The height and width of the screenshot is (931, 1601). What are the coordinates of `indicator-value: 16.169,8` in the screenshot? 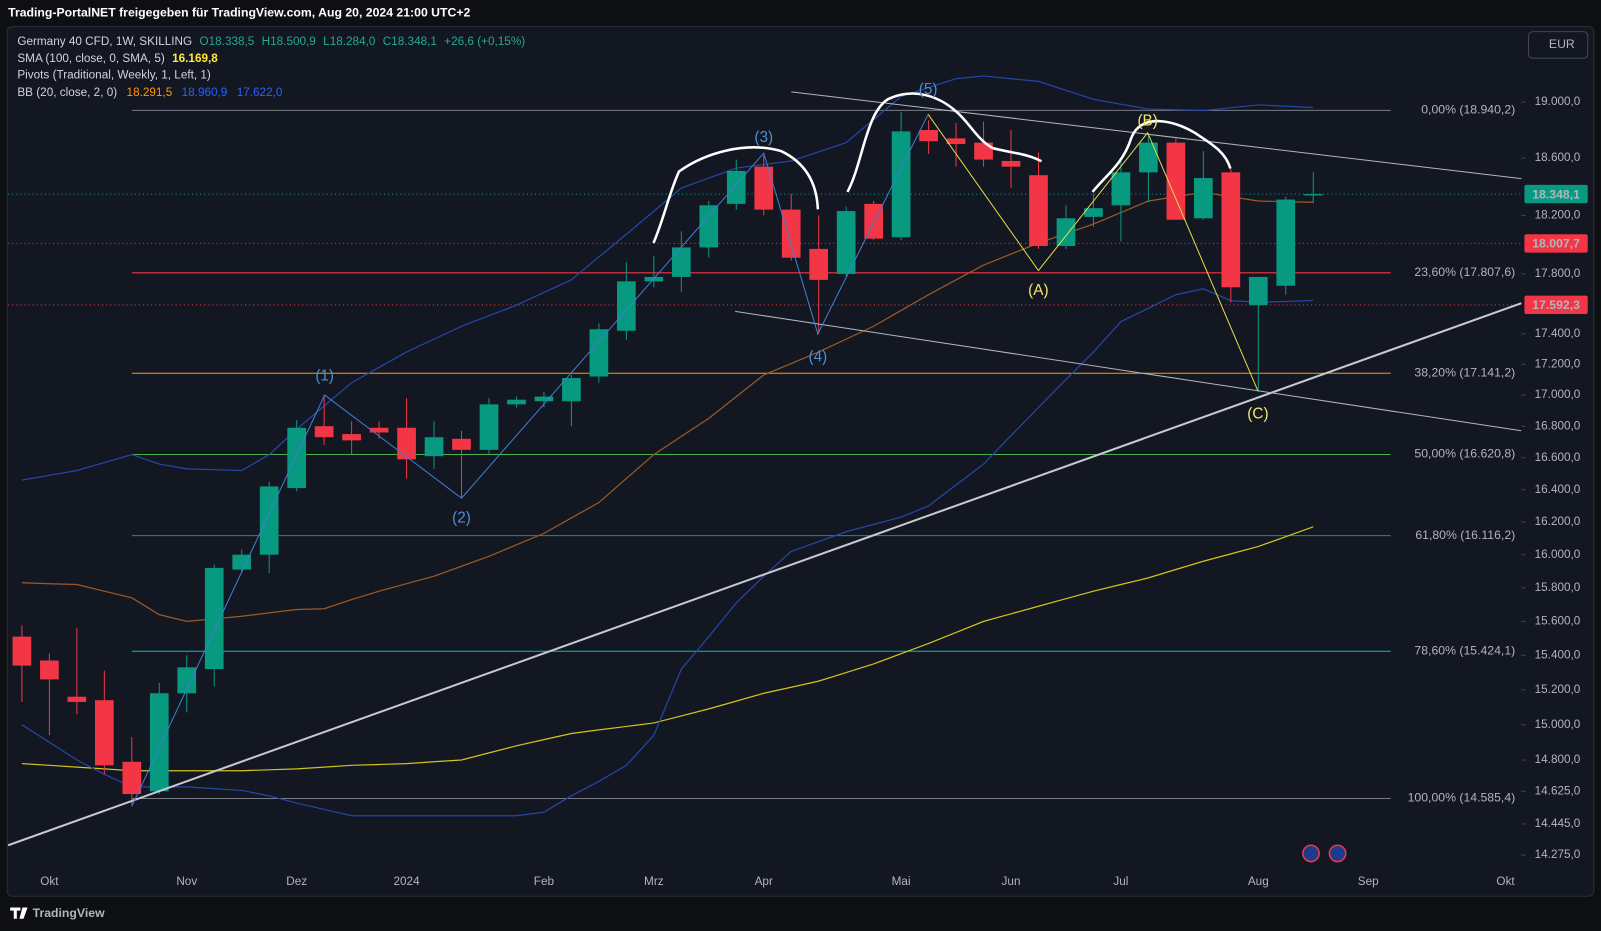 It's located at (195, 58).